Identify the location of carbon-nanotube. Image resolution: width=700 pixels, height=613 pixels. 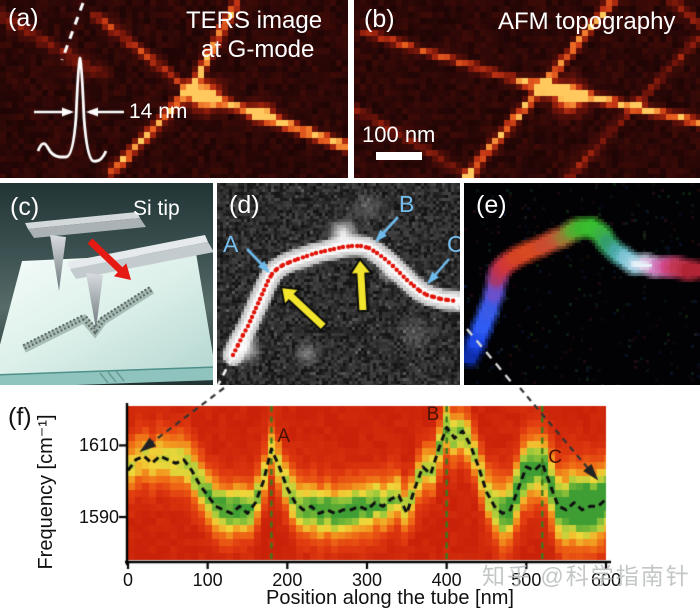
(88, 317).